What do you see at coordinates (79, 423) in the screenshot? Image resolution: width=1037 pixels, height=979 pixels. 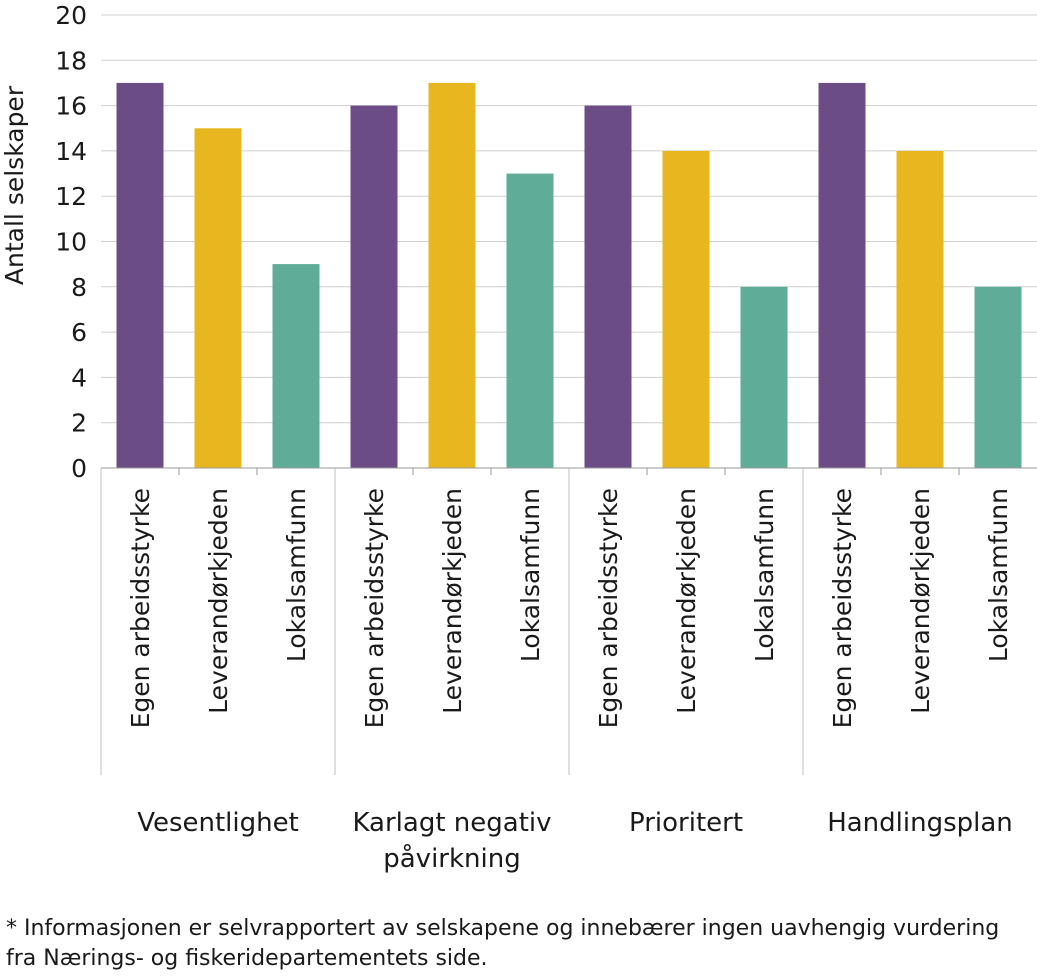 I see `y-tick-label: 2` at bounding box center [79, 423].